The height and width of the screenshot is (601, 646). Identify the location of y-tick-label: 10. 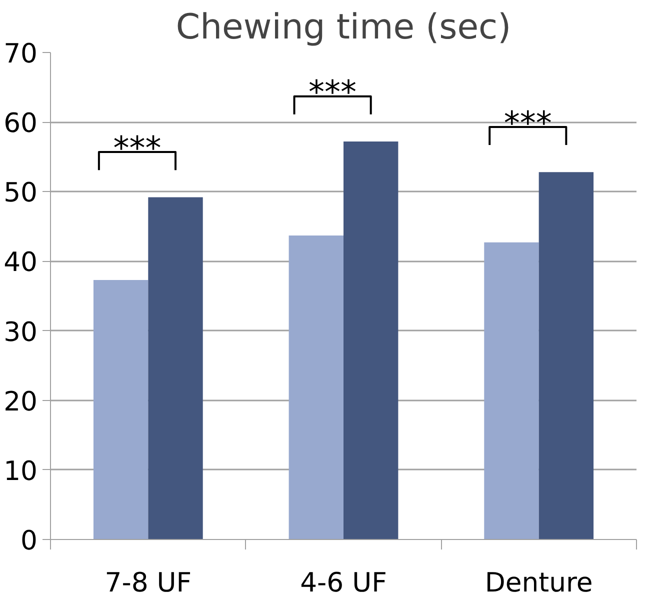
(21, 471).